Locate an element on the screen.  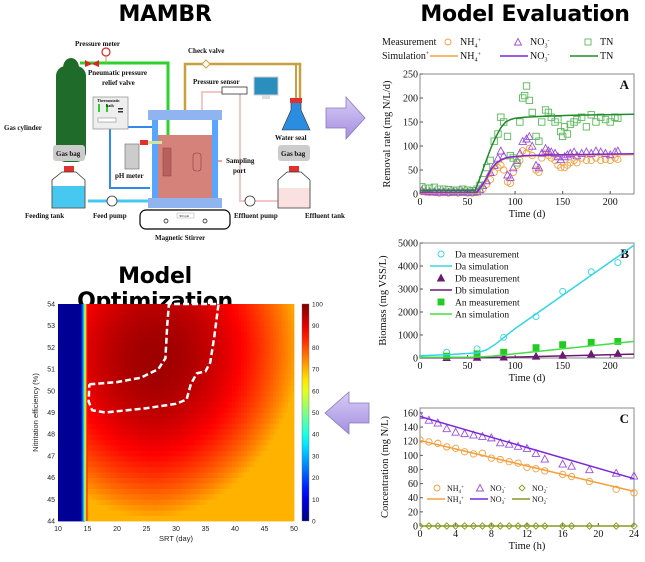
effluent-pump-icon is located at coordinates (250, 201).